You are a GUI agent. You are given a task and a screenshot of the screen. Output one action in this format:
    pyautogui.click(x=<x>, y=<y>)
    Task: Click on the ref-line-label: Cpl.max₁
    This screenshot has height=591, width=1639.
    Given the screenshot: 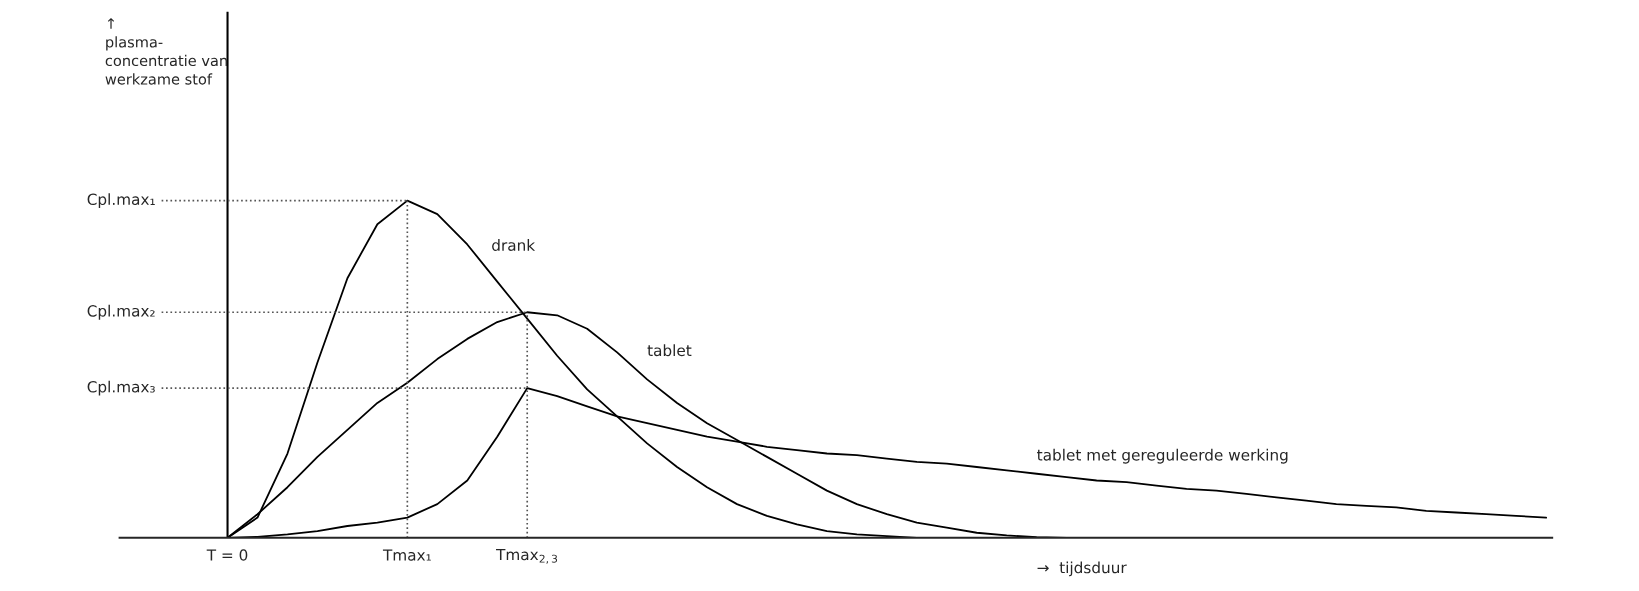 What is the action you would take?
    pyautogui.click(x=121, y=201)
    